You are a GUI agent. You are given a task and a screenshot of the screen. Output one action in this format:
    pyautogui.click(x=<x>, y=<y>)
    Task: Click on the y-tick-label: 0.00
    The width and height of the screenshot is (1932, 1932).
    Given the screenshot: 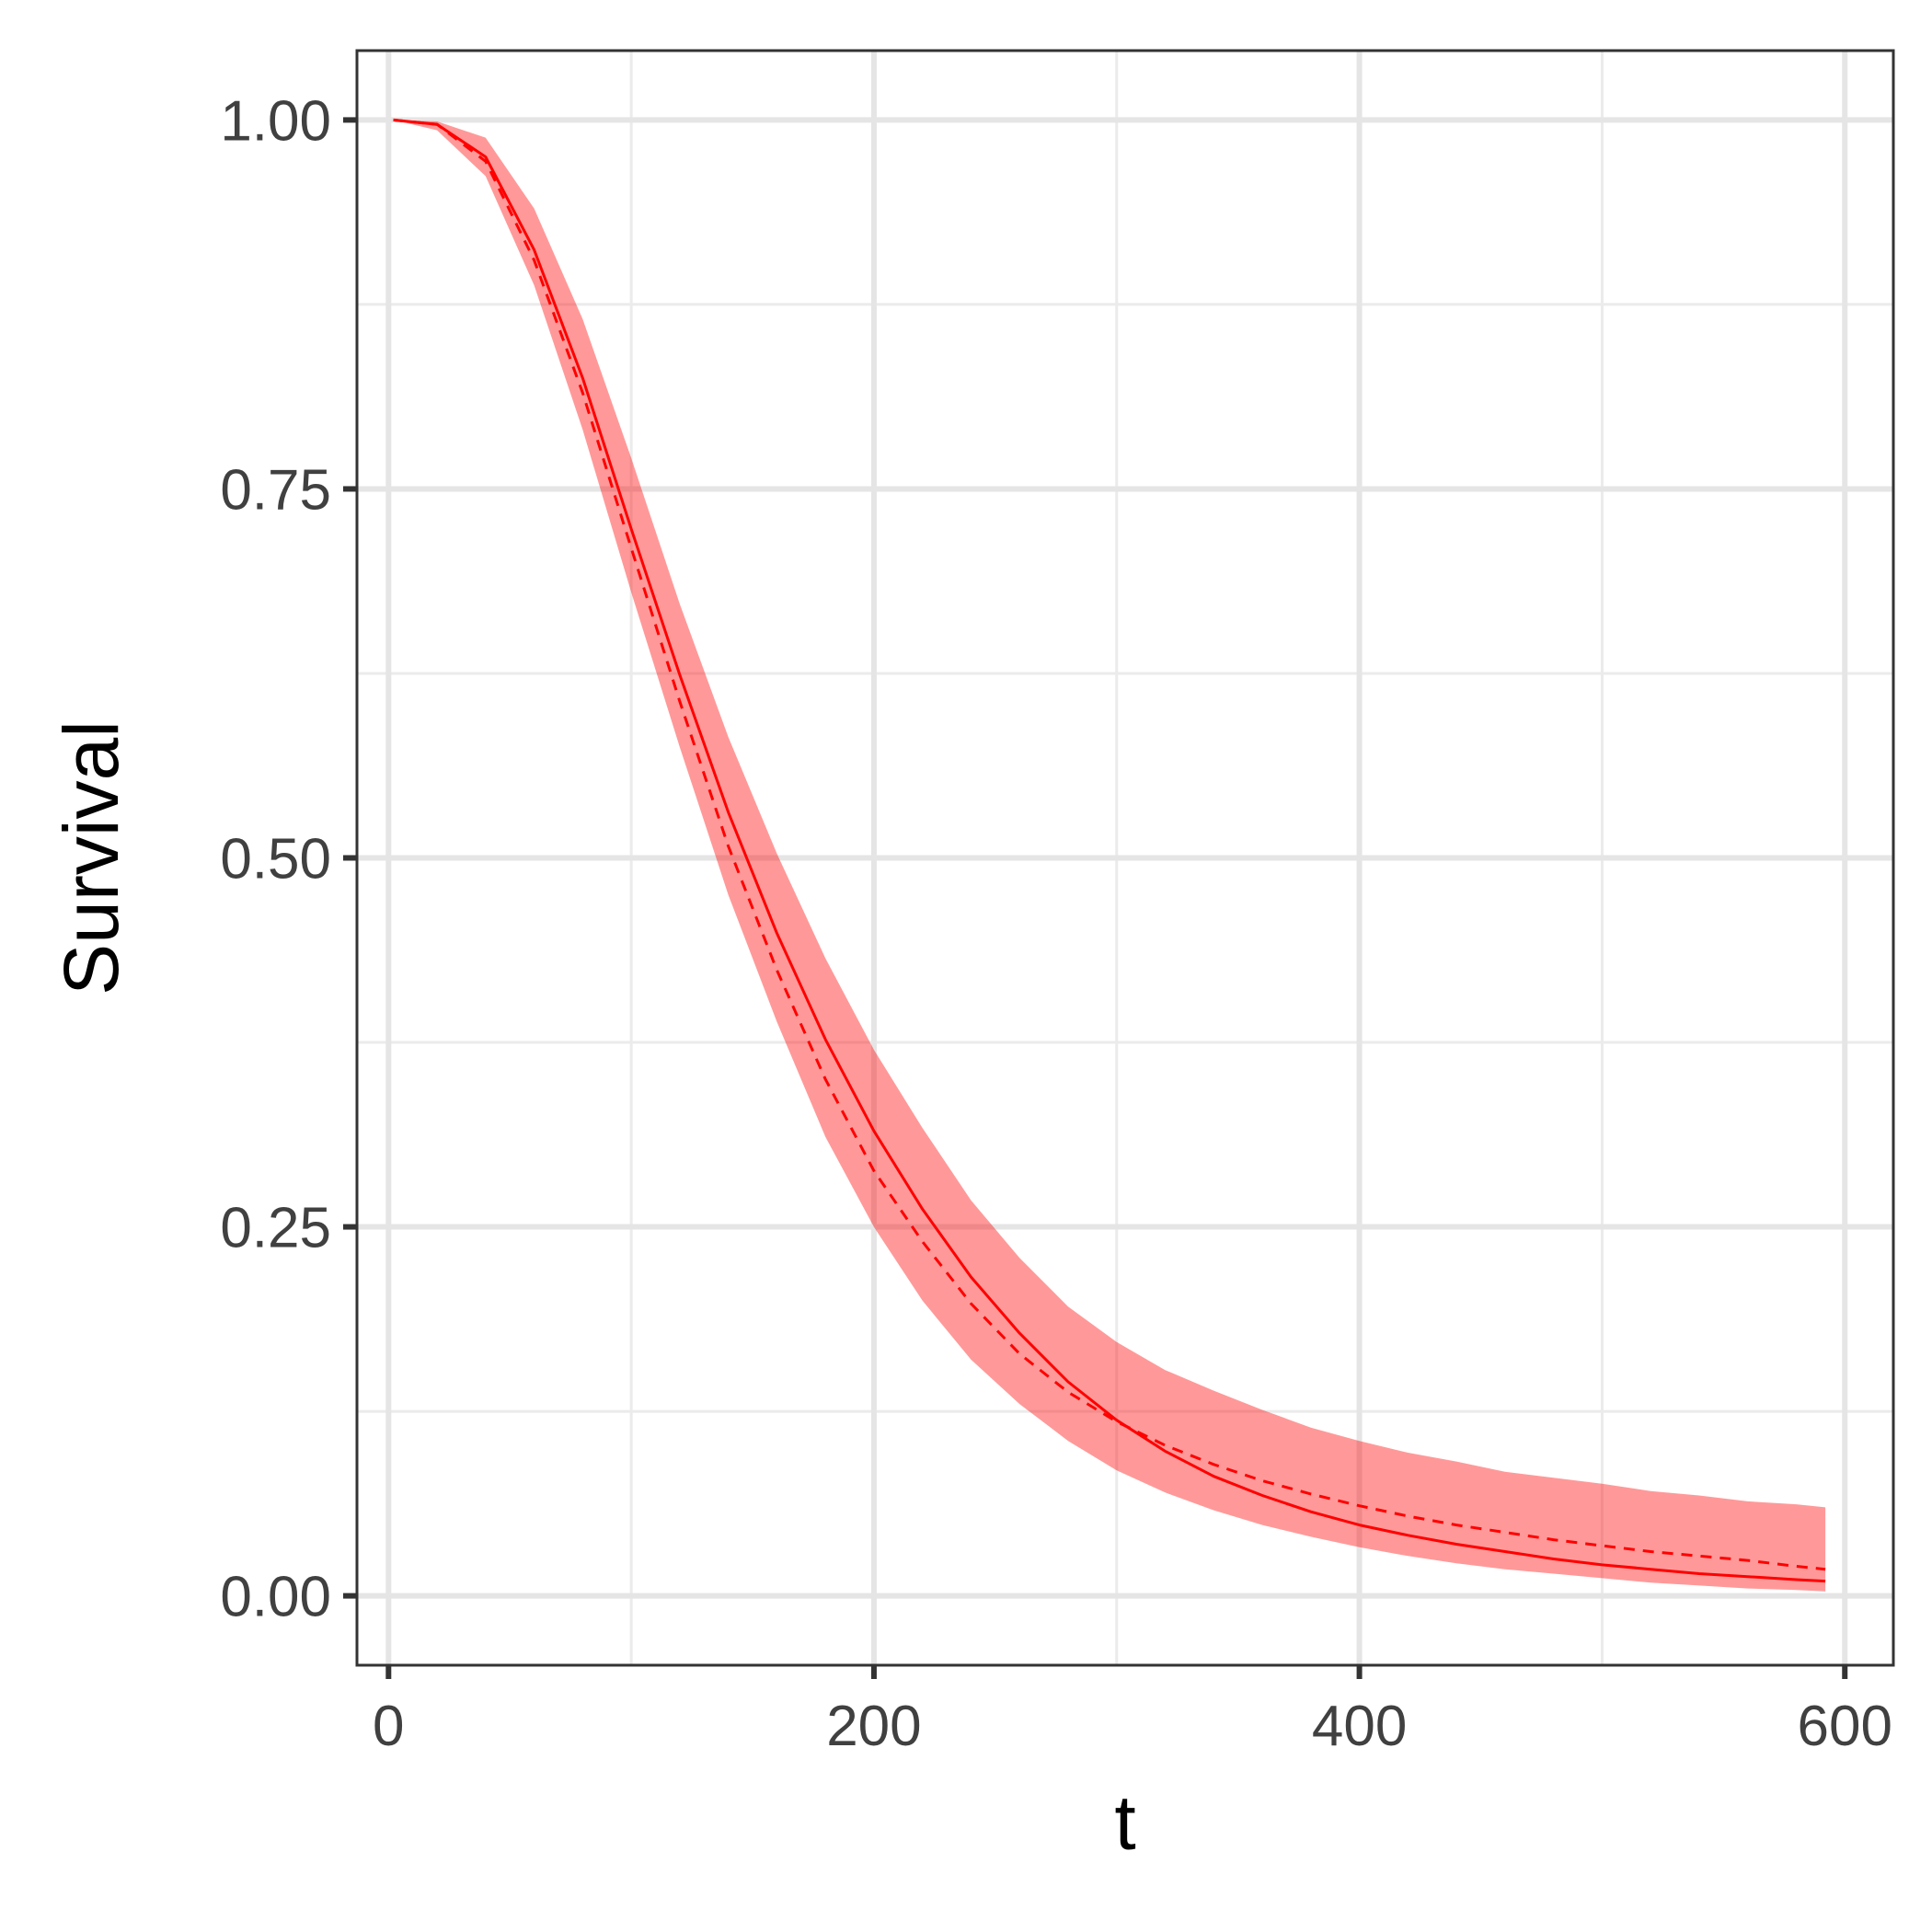 What is the action you would take?
    pyautogui.click(x=275, y=1597)
    